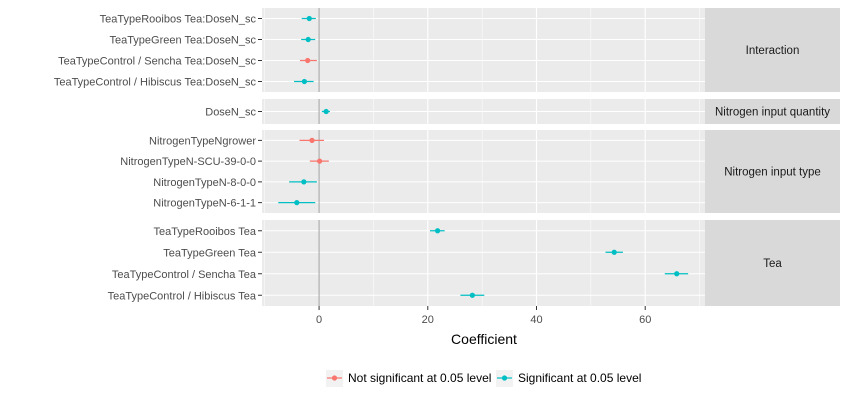 The height and width of the screenshot is (403, 850). What do you see at coordinates (319, 320) in the screenshot?
I see `x-tick-label: 0` at bounding box center [319, 320].